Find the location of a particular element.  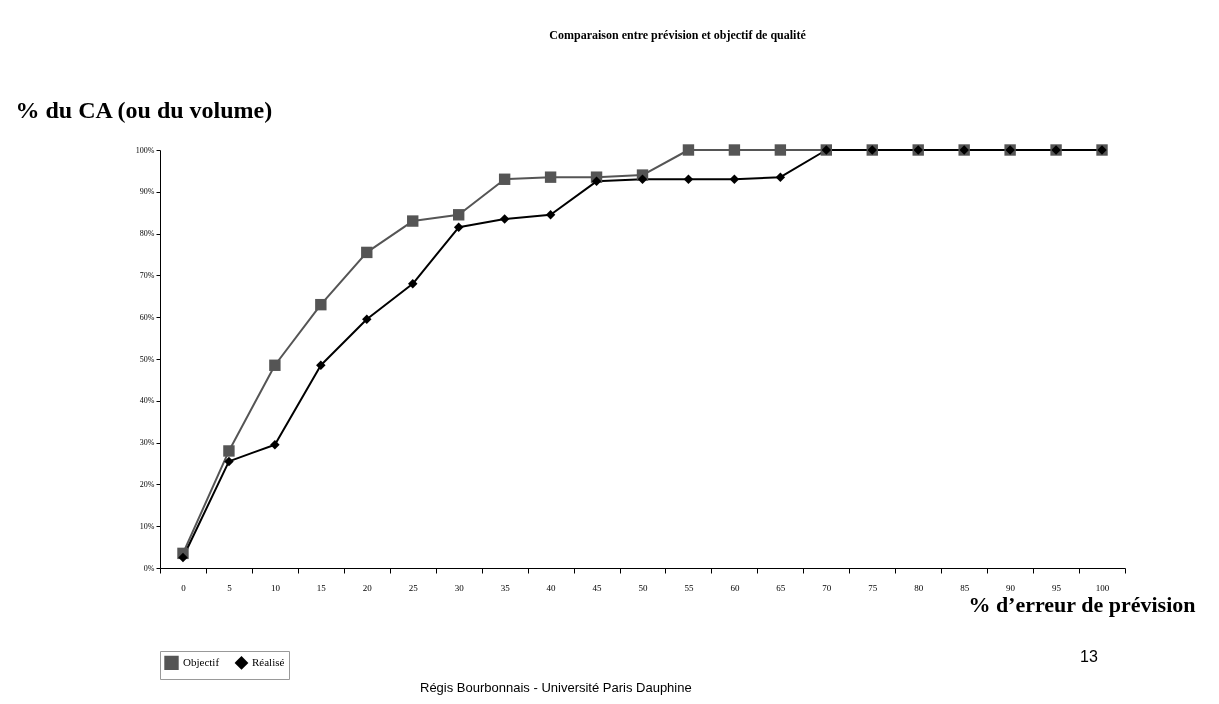

x-tick-label: 20 is located at coordinates (367, 587).